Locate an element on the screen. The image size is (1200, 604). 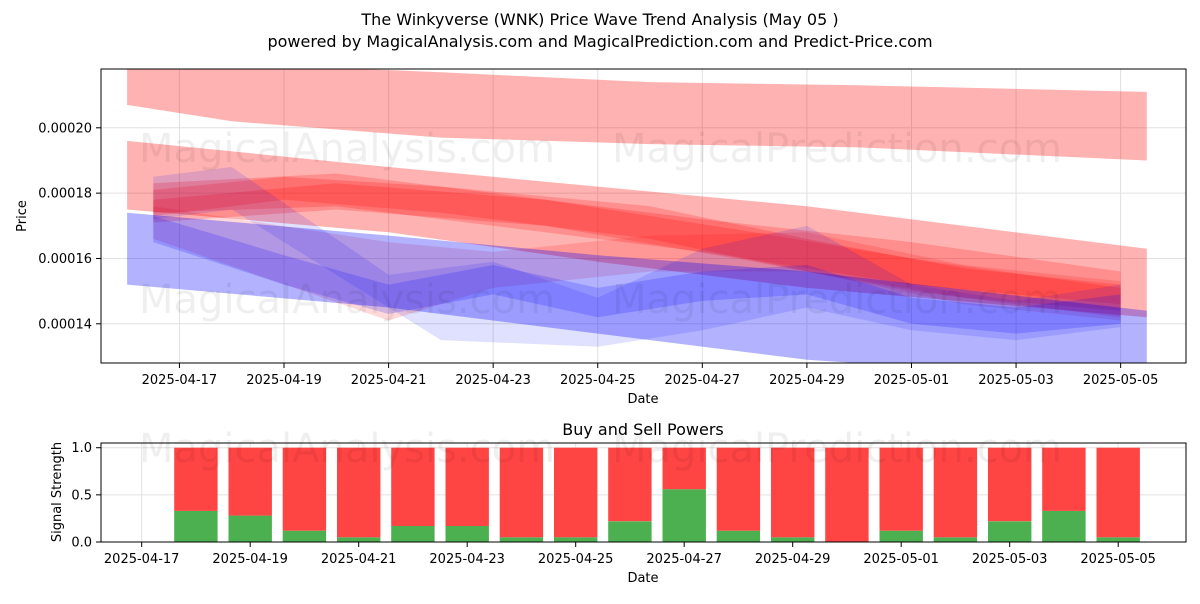
price-x-tick-label: 2025-04-29 is located at coordinates (807, 380).